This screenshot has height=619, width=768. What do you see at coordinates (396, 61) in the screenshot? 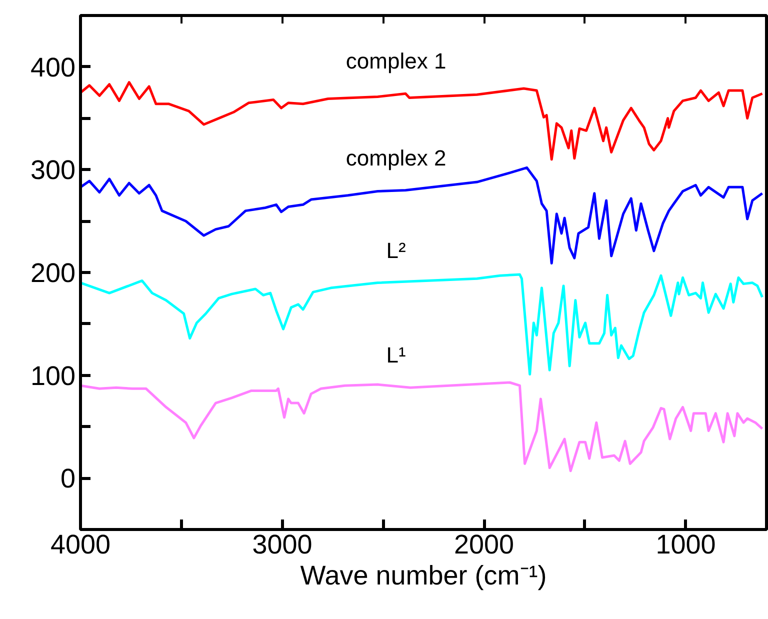
I see `series-label: complex 1` at bounding box center [396, 61].